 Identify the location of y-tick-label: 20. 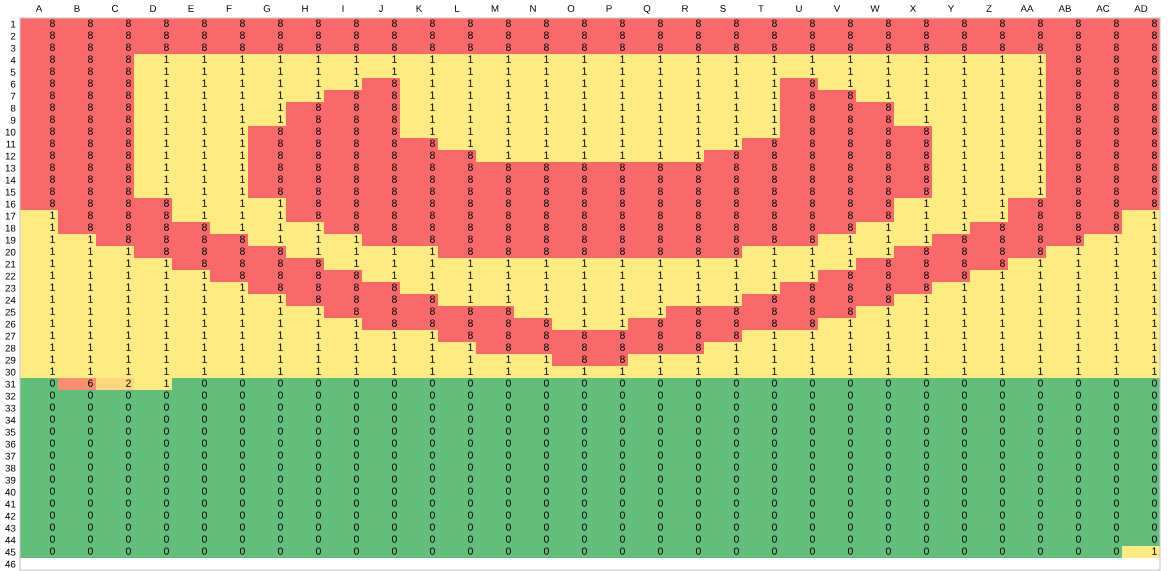
(10, 252).